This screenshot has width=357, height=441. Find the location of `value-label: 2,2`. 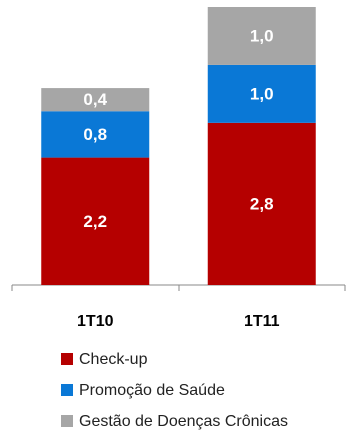

value-label: 2,2 is located at coordinates (95, 221).